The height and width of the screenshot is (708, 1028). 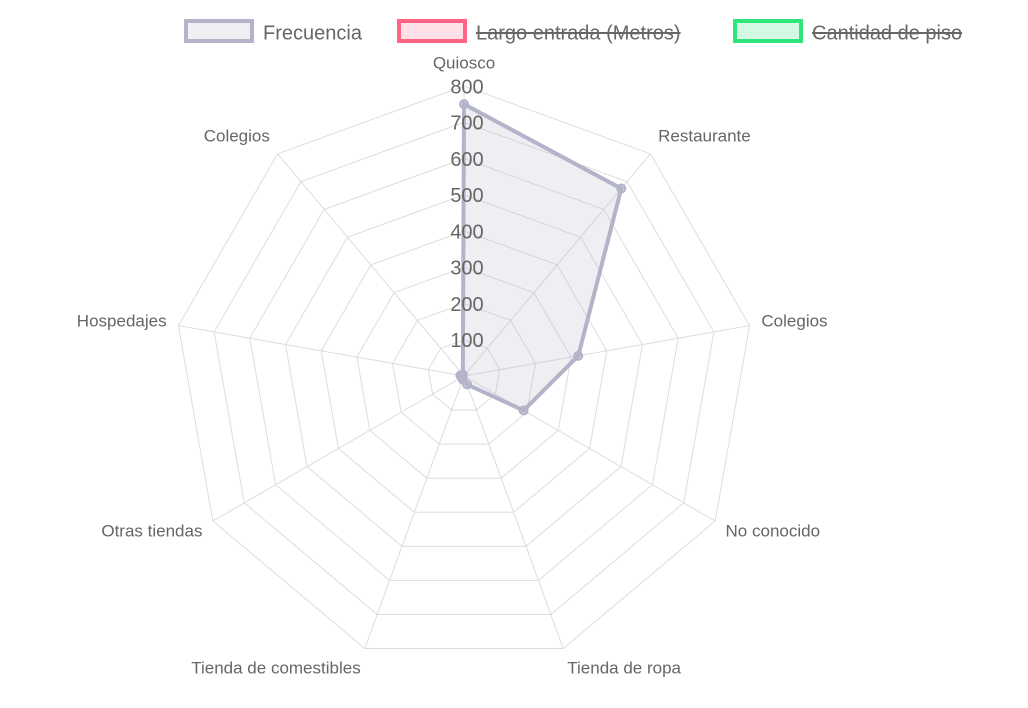 I want to click on point-label: Restaurante, so click(x=704, y=135).